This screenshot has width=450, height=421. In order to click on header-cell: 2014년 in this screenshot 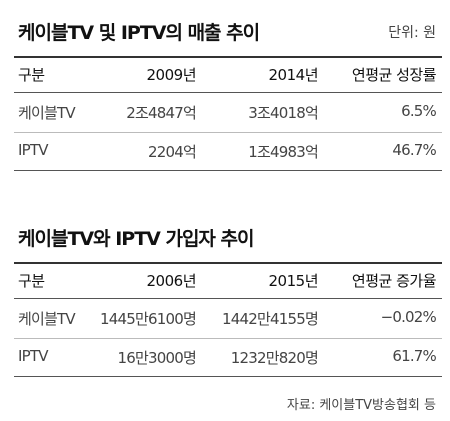, I will do `click(293, 75)`.